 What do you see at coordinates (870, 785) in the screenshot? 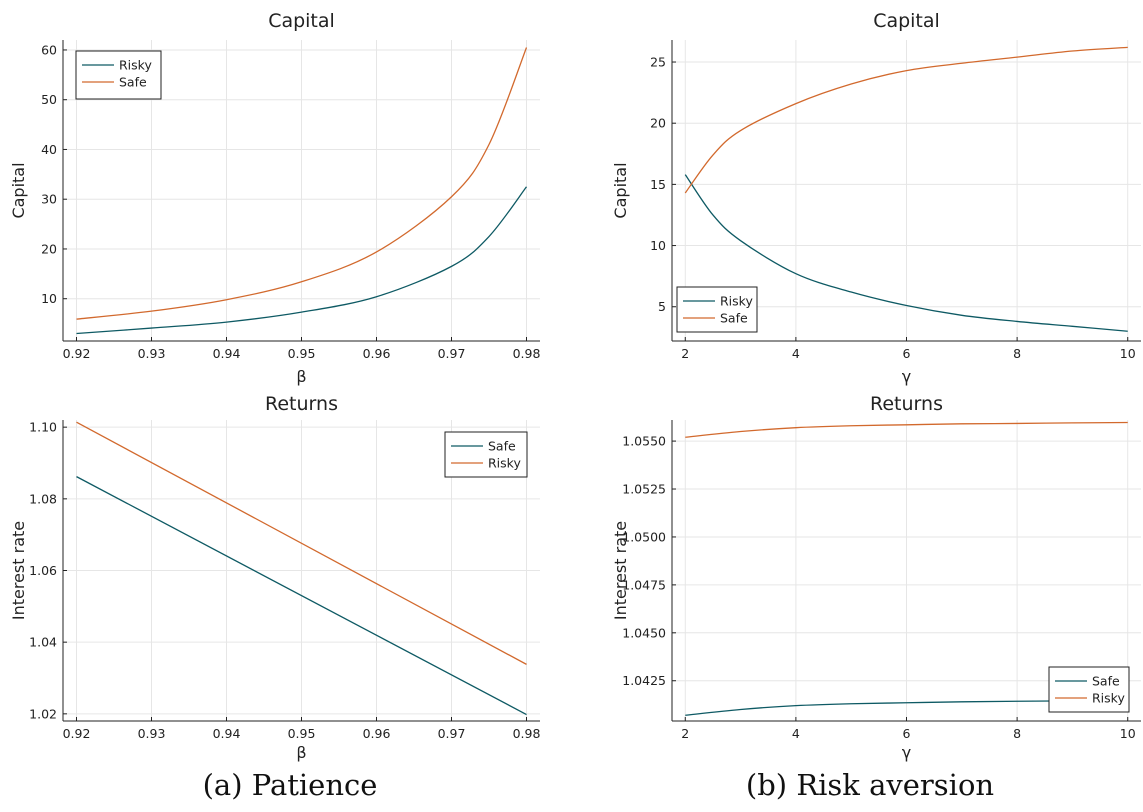
I see `caption-right: (b) Risk aversion` at bounding box center [870, 785].